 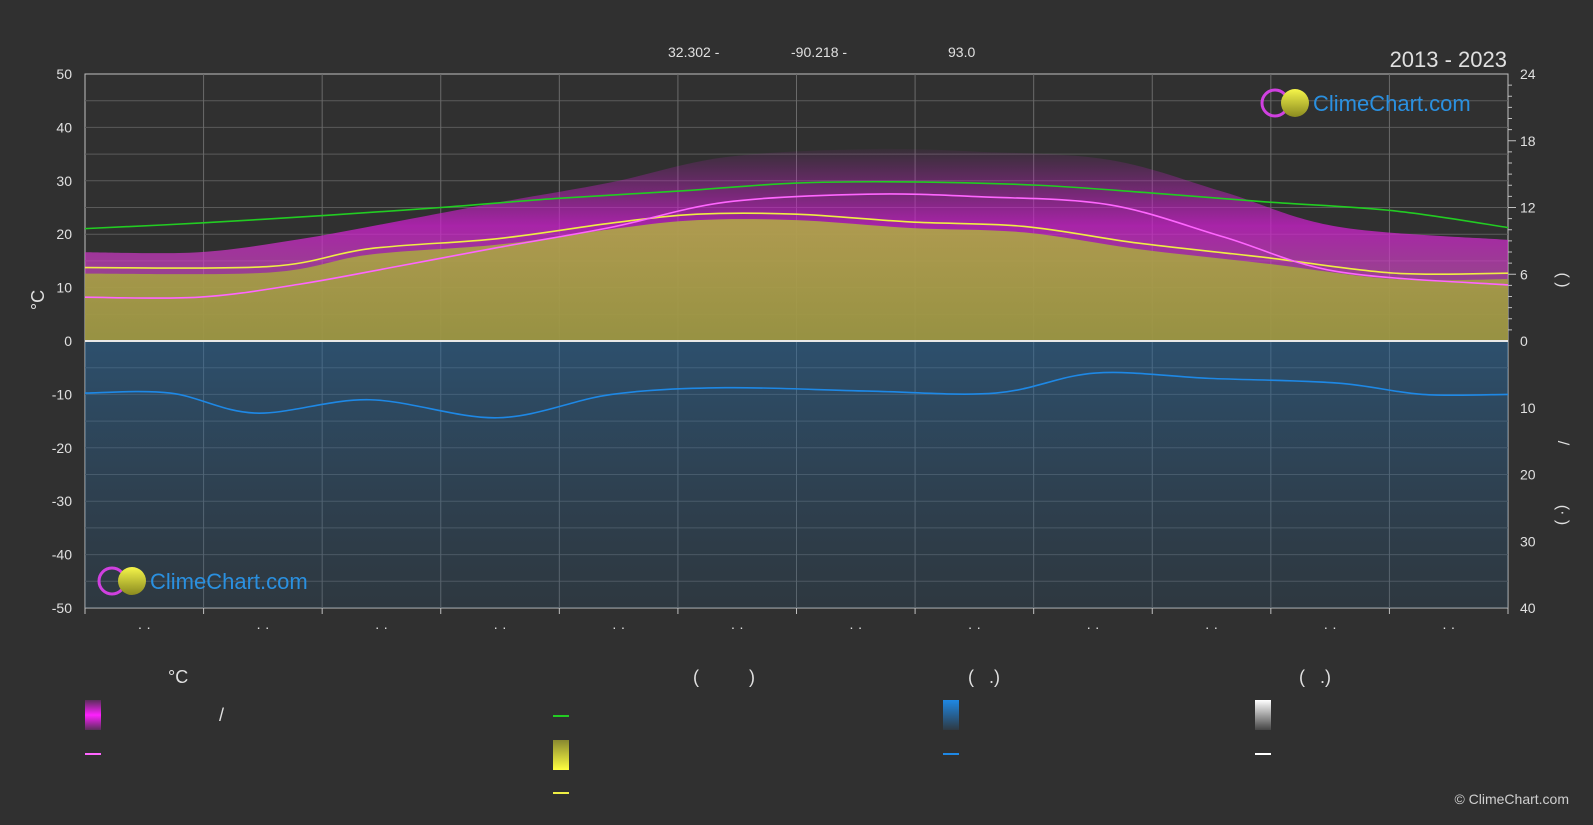 What do you see at coordinates (1392, 103) in the screenshot?
I see `brand-name-top: ClimeChart.com` at bounding box center [1392, 103].